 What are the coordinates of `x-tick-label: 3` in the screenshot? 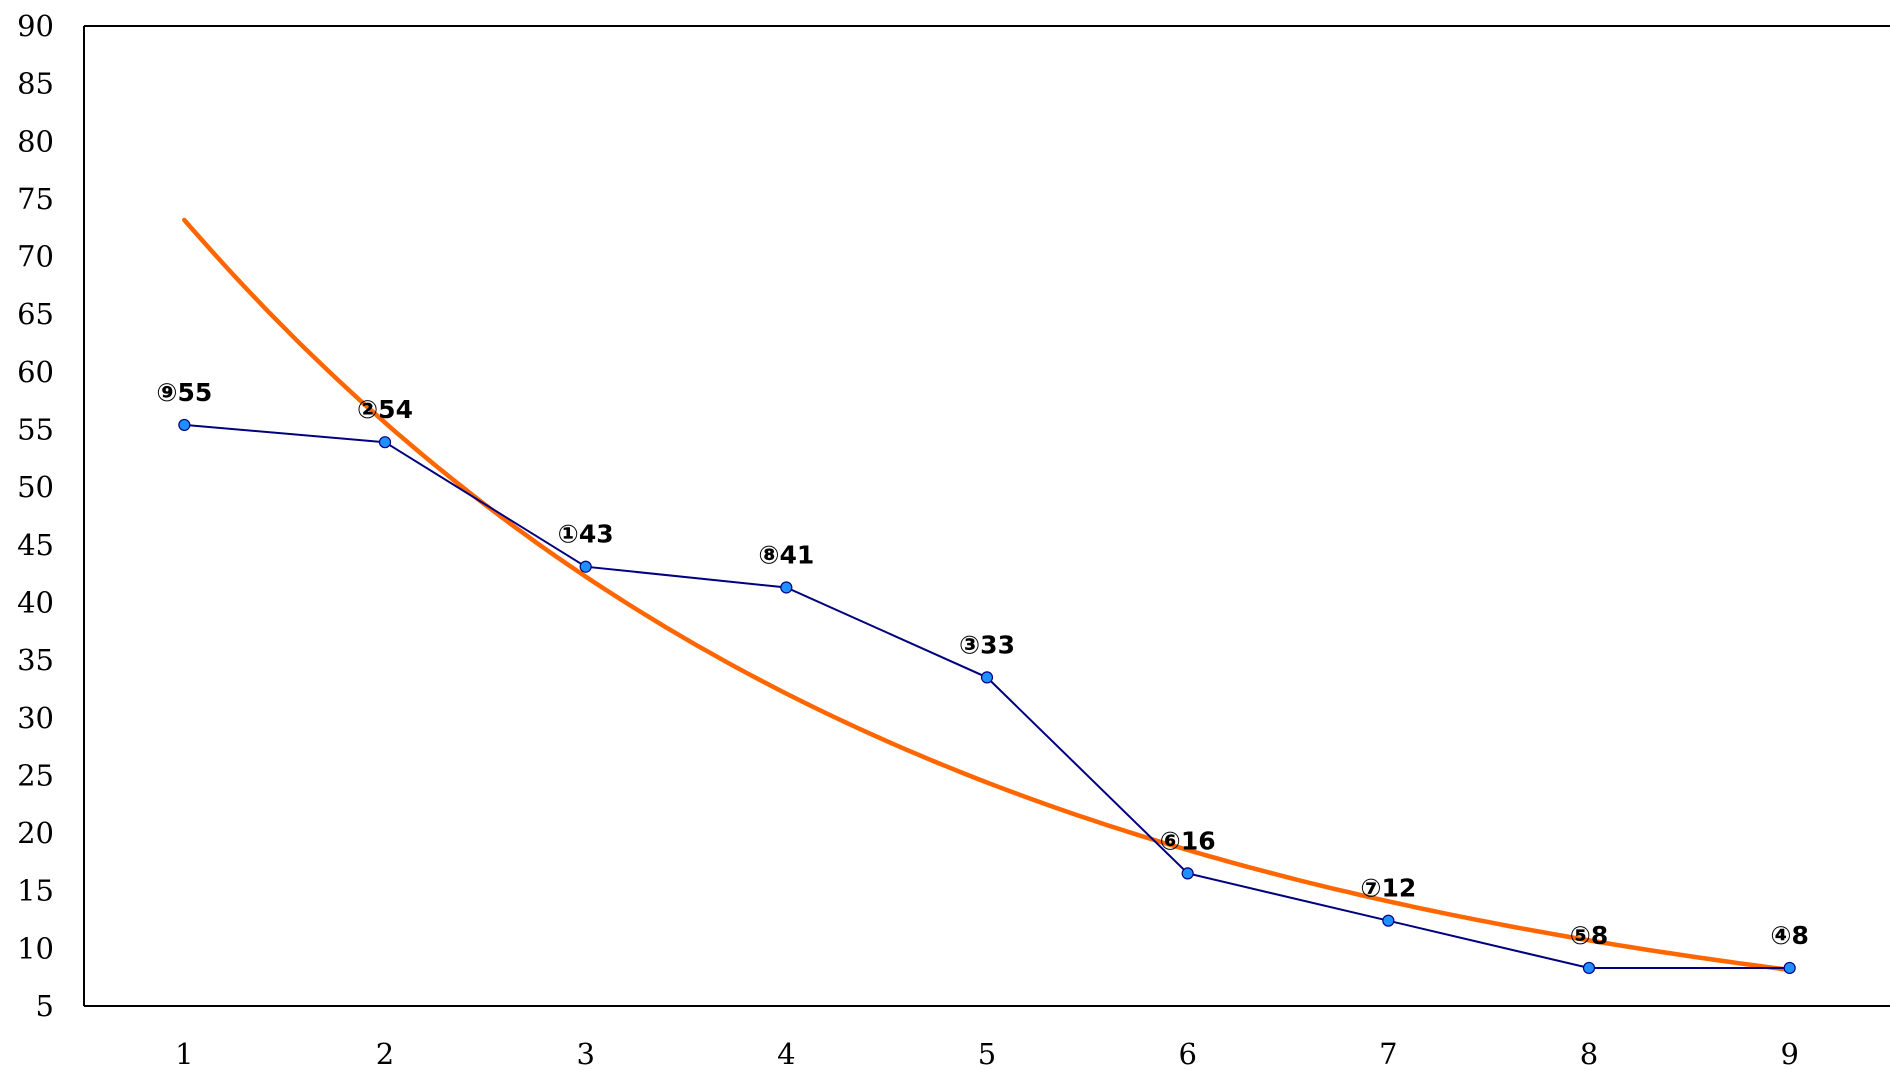 It's located at (585, 1053).